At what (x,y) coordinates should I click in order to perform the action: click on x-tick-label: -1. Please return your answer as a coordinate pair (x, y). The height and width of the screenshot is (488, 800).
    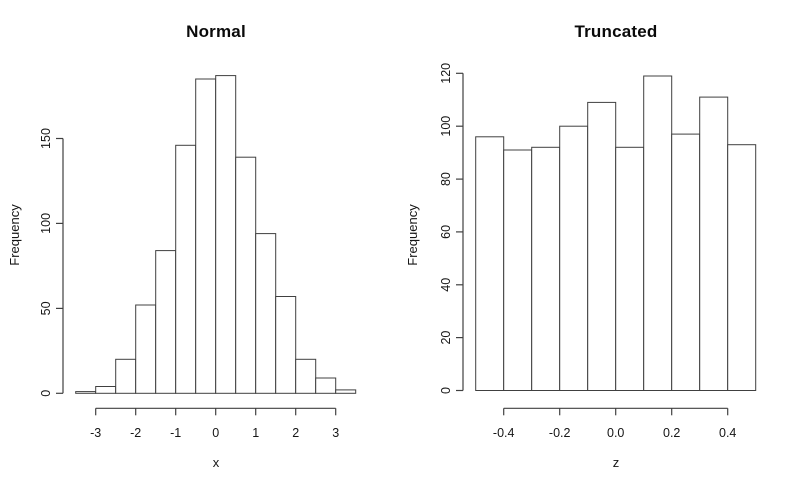
    Looking at the image, I should click on (175, 433).